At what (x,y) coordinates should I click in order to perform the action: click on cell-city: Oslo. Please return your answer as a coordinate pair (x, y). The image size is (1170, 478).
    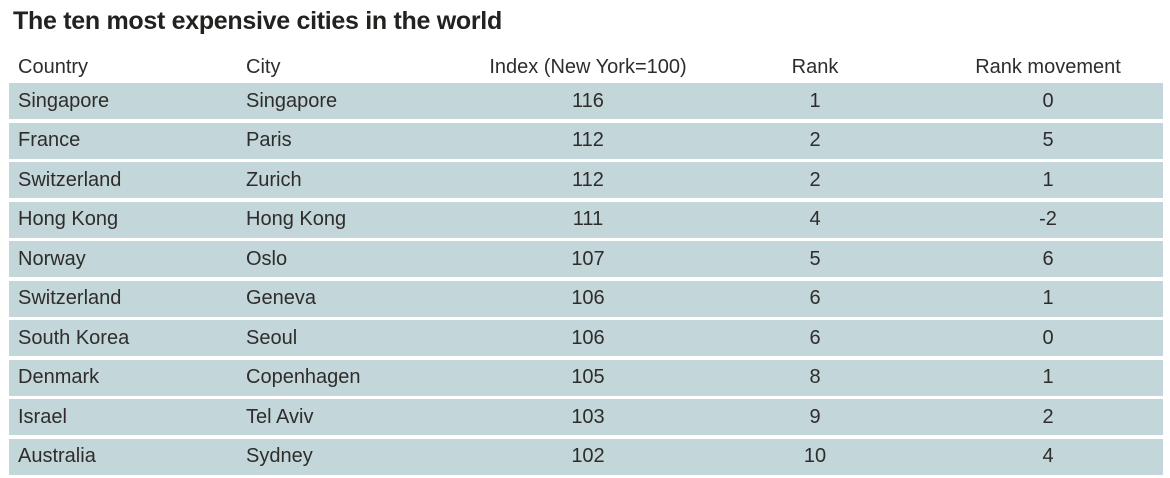
    Looking at the image, I should click on (267, 258).